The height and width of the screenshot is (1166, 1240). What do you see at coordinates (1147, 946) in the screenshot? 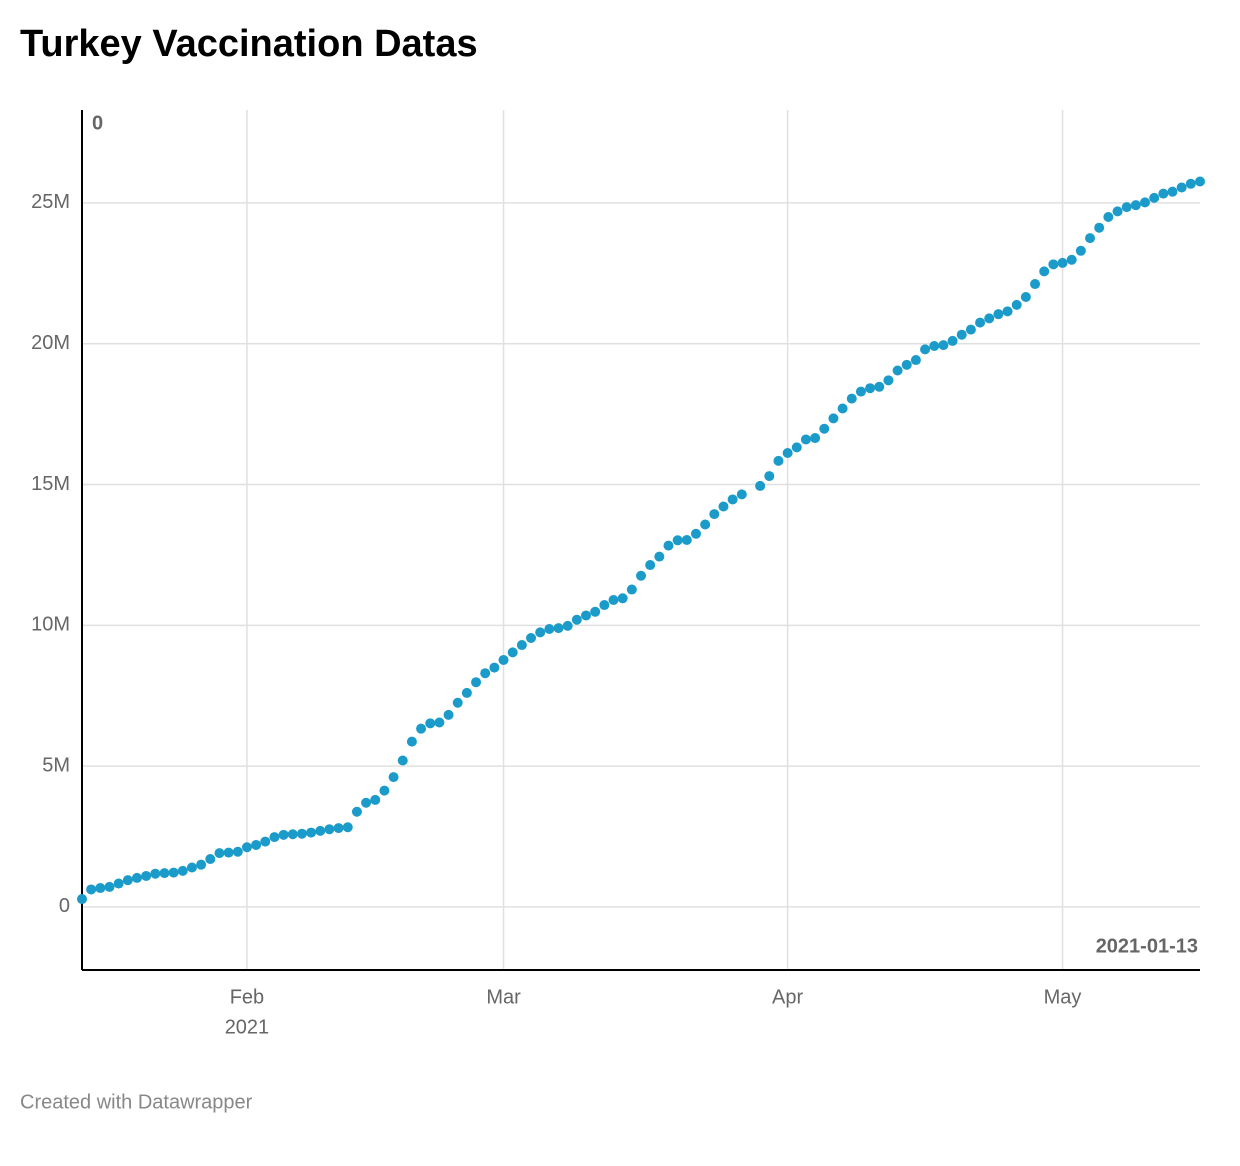
I see `annotation: 2021-01-13` at bounding box center [1147, 946].